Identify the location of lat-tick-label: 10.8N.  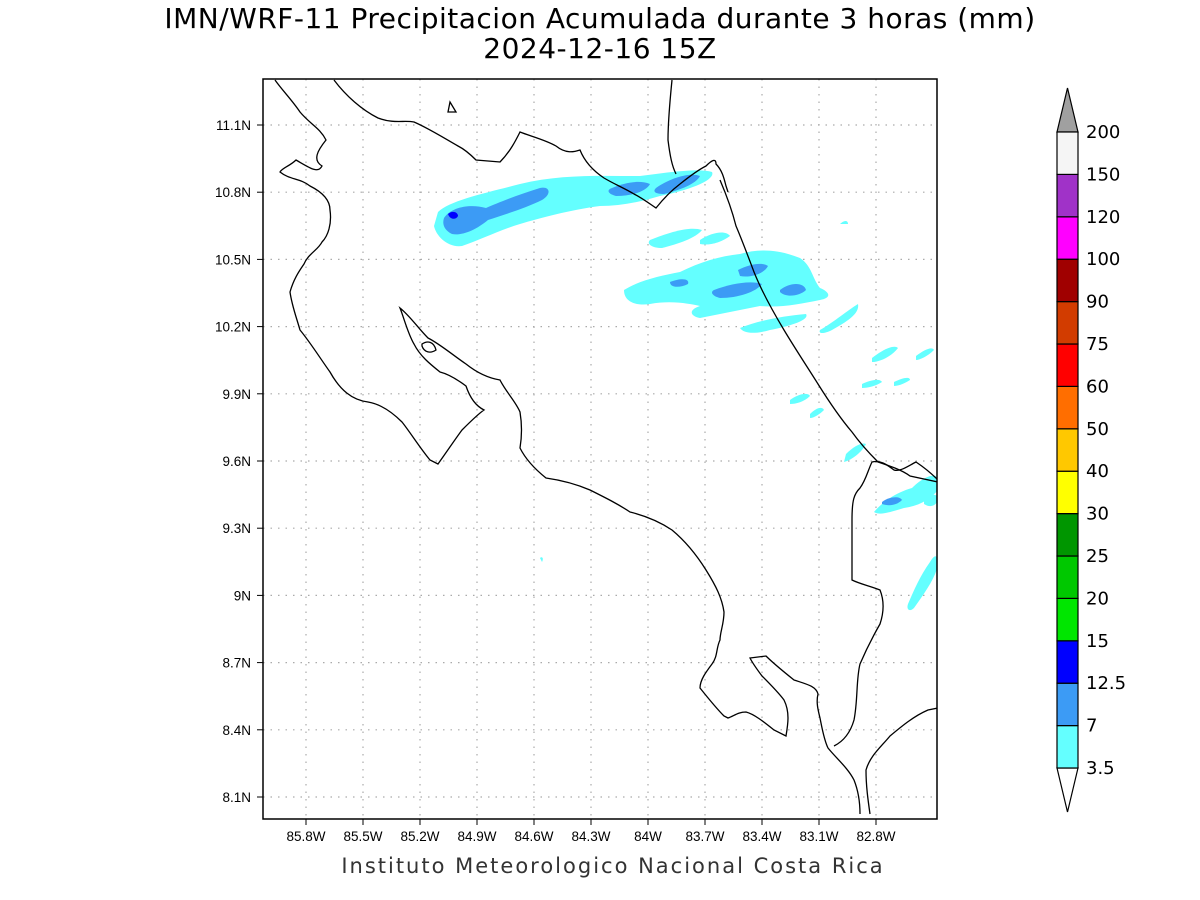
(233, 192).